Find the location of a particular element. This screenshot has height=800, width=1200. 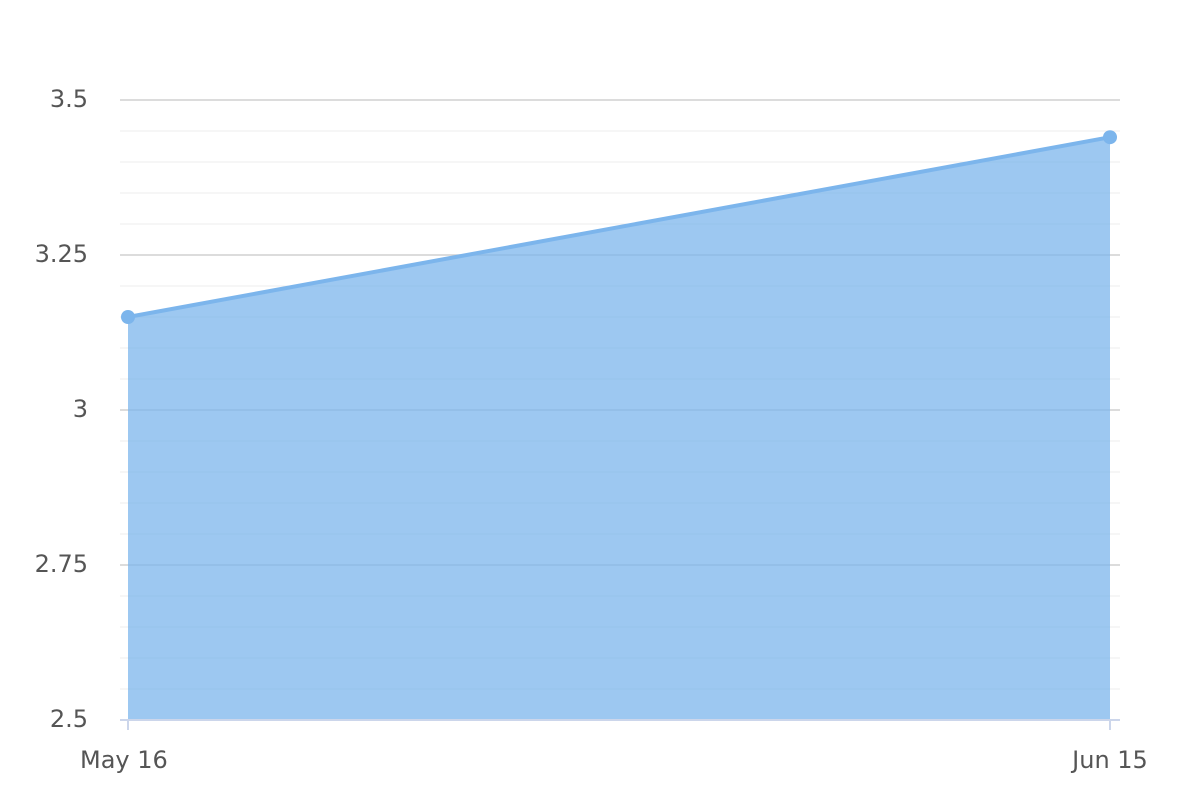

y-tick-label: 2.5 is located at coordinates (69, 719).